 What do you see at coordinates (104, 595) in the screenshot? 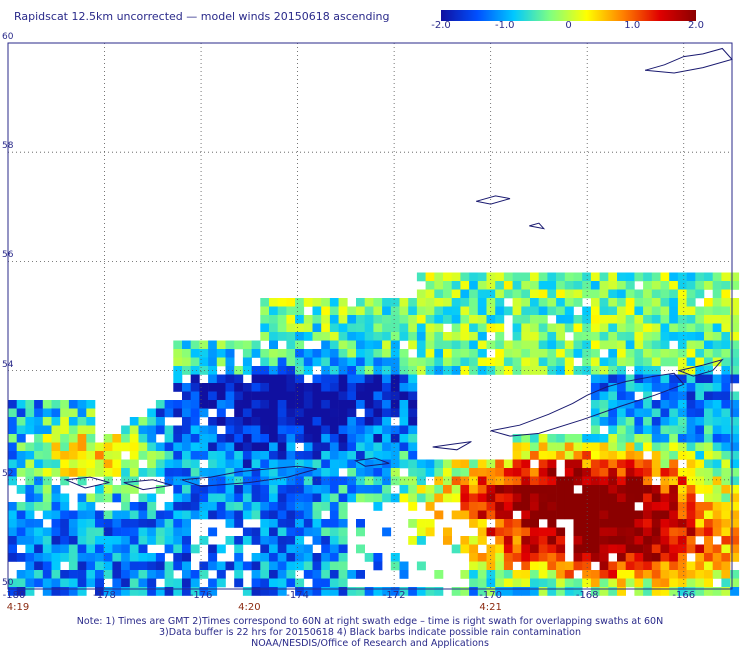
I see `longitude-label: -178` at bounding box center [104, 595].